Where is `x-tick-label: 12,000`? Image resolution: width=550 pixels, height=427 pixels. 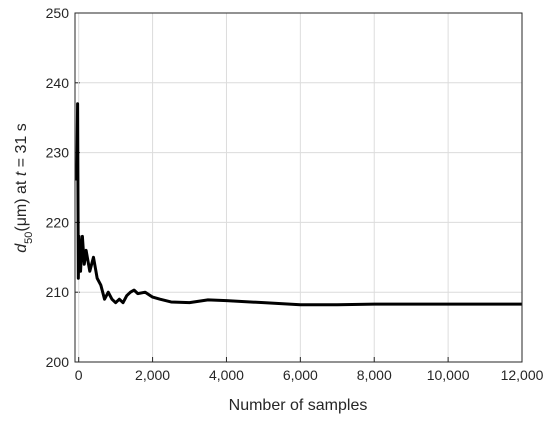
x-tick-label: 12,000 is located at coordinates (522, 375).